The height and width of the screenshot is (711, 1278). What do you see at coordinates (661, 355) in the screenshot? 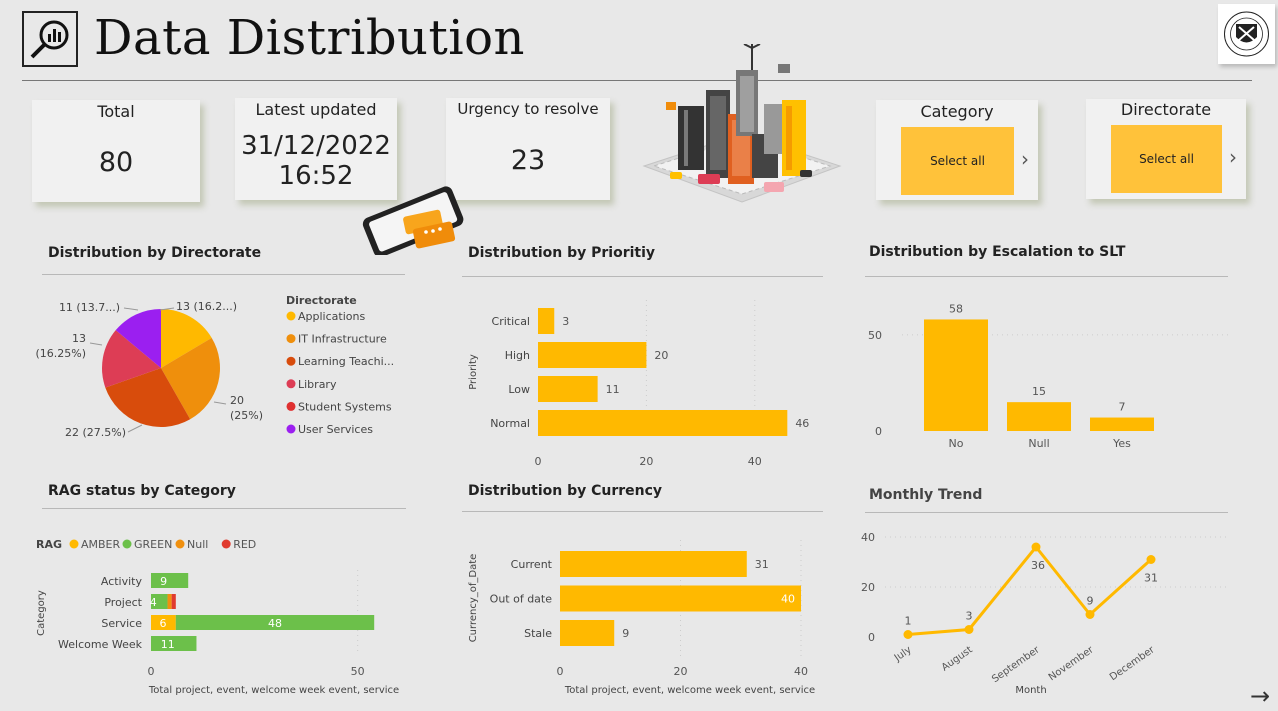
I see `data-label: 20` at bounding box center [661, 355].